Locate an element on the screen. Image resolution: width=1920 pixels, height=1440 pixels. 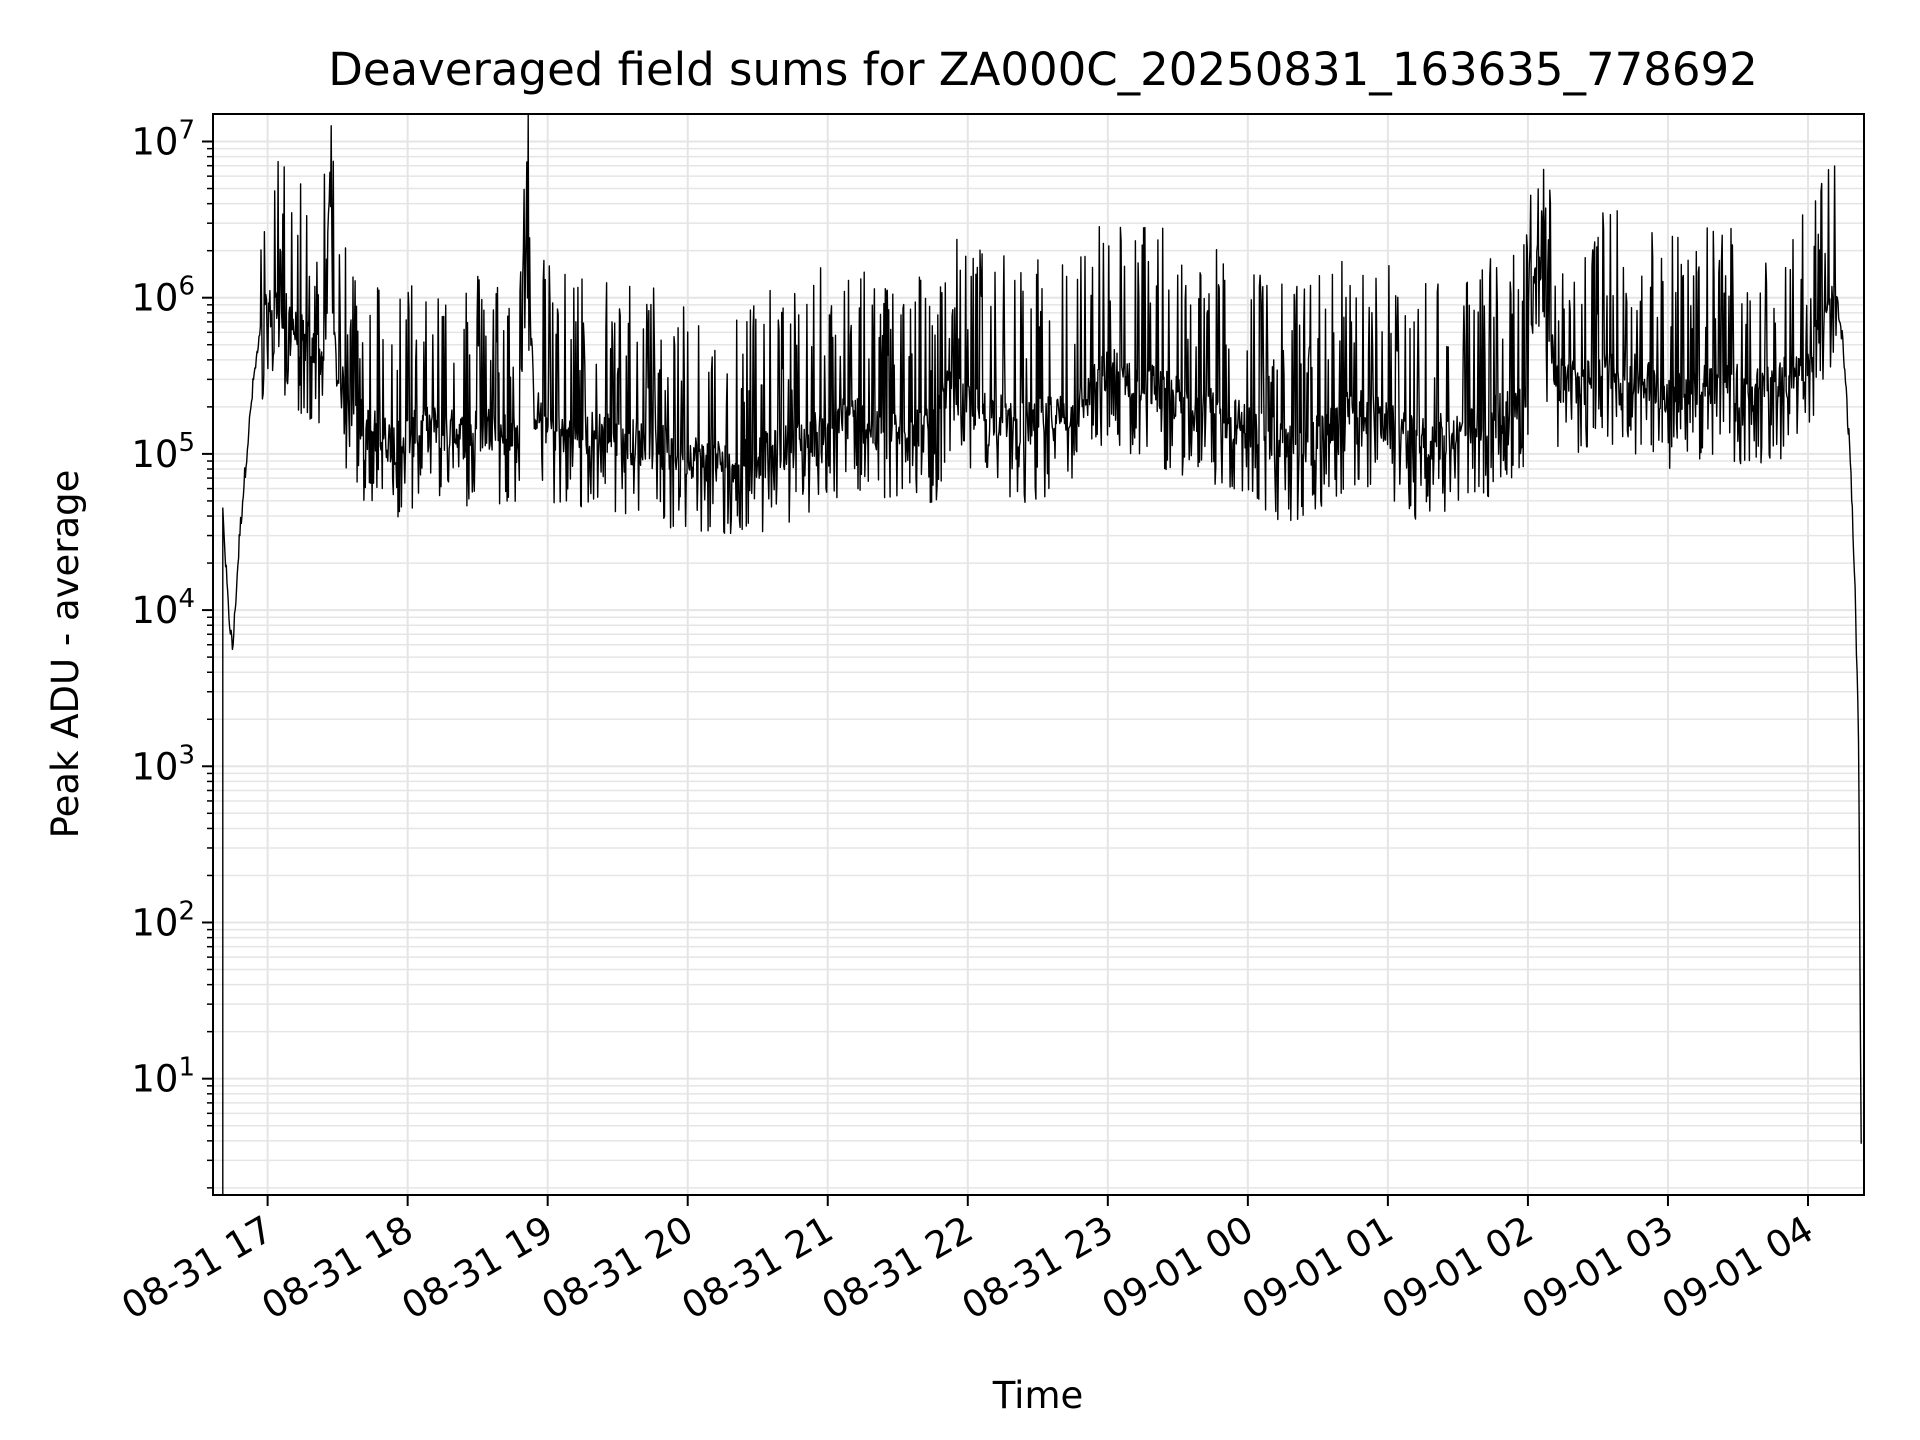
y-tick-label: 10² is located at coordinates (163, 920).